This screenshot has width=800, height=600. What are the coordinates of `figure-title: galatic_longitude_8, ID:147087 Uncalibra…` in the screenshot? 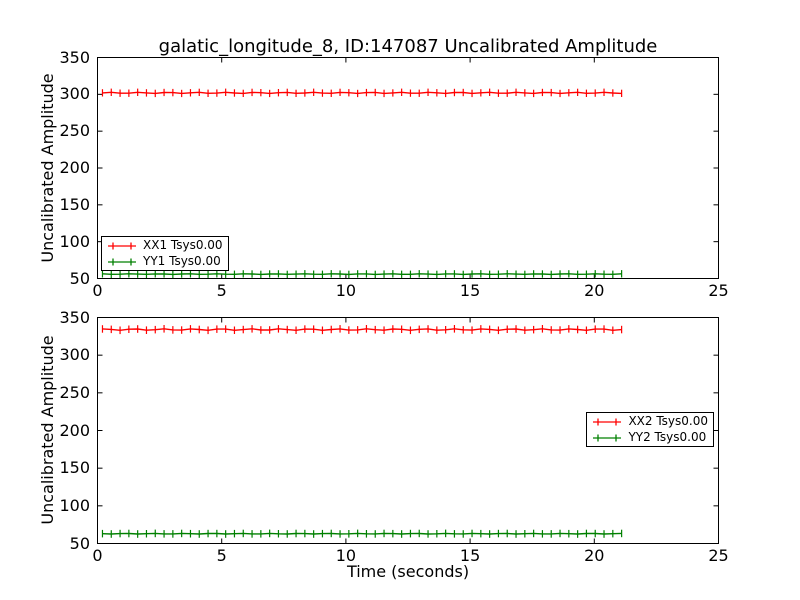 It's located at (408, 46).